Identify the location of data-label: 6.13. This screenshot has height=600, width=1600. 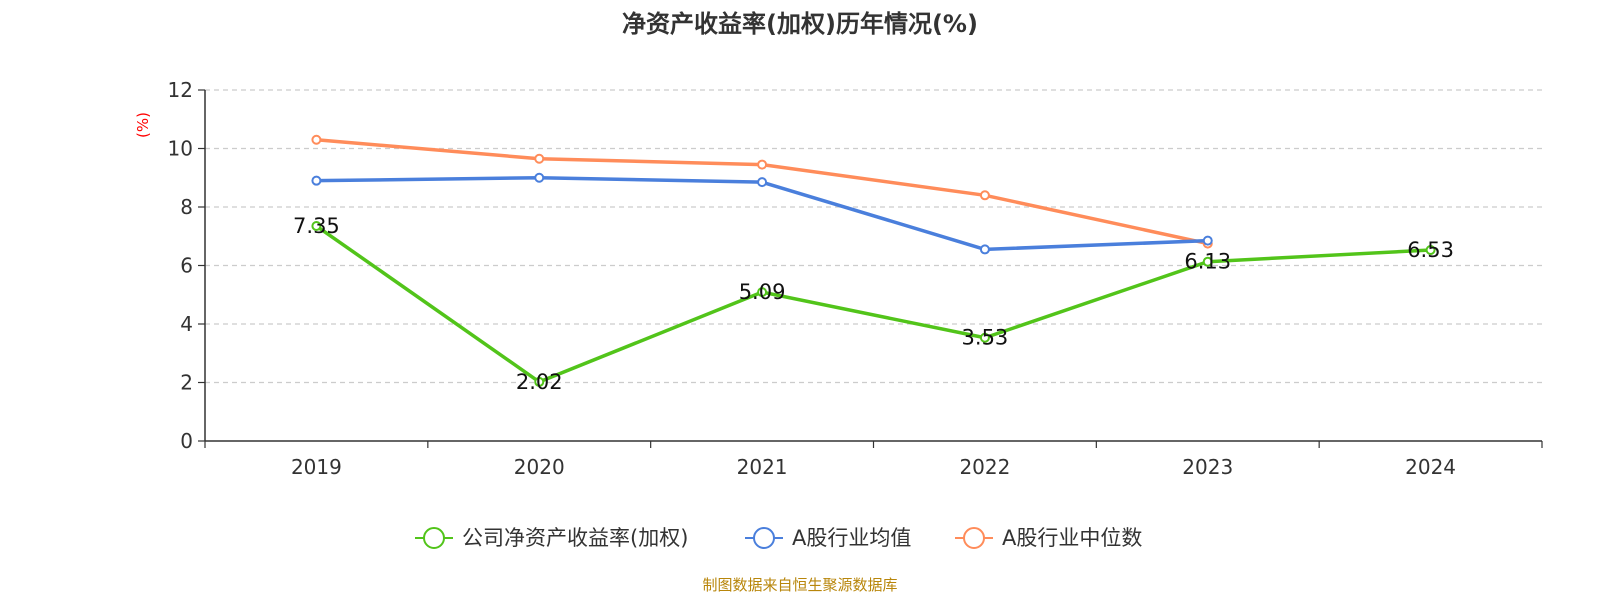
(1207, 262).